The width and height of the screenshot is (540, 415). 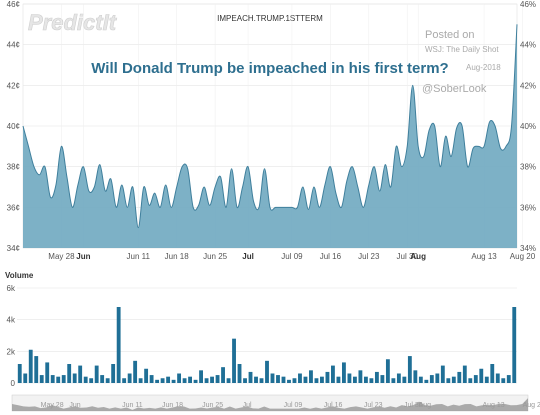 What do you see at coordinates (13, 167) in the screenshot?
I see `y-tick-label-left: 38¢` at bounding box center [13, 167].